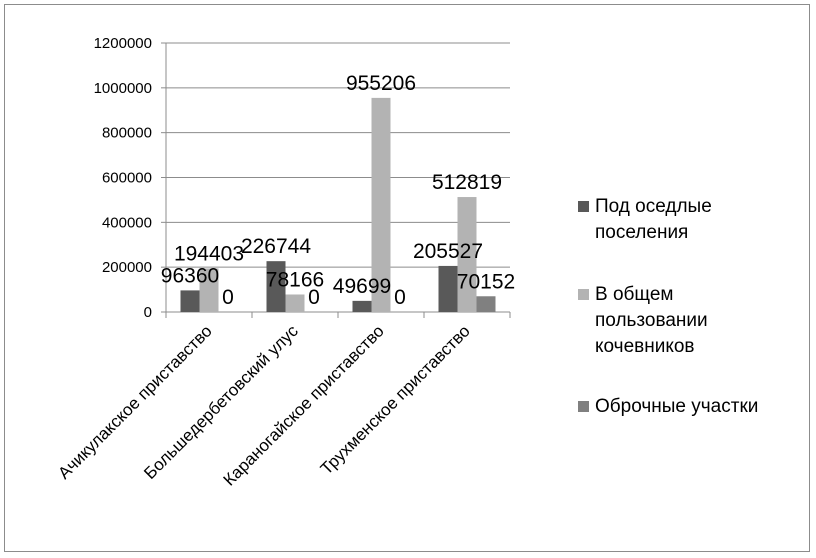 Image resolution: width=816 pixels, height=558 pixels. I want to click on data-label: 226744, so click(276, 246).